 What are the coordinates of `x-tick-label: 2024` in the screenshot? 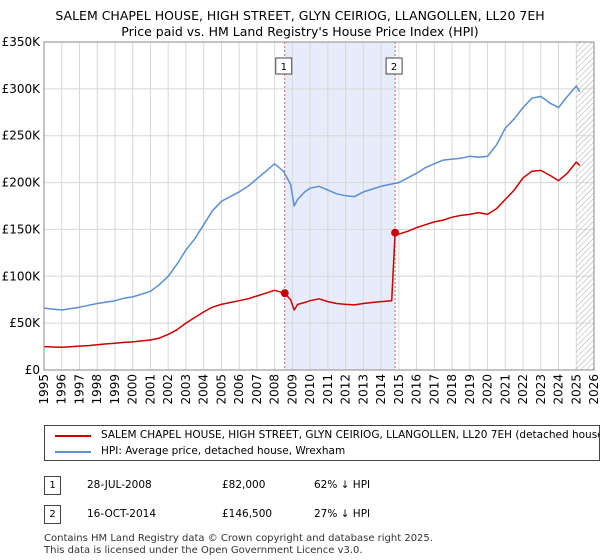 It's located at (559, 389).